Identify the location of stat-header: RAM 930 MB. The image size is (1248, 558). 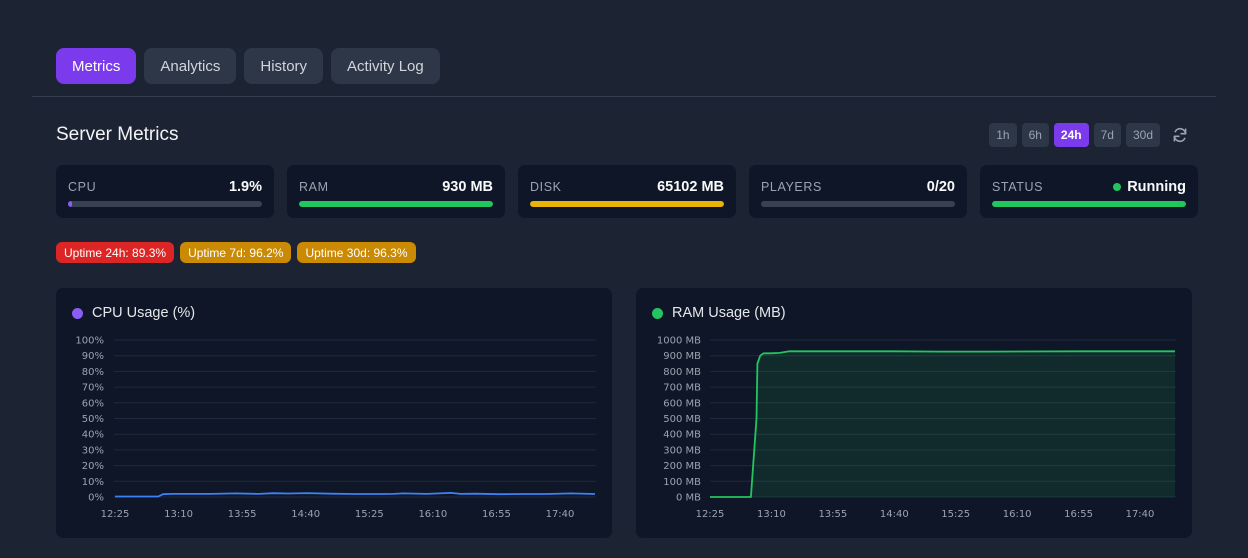
(396, 187).